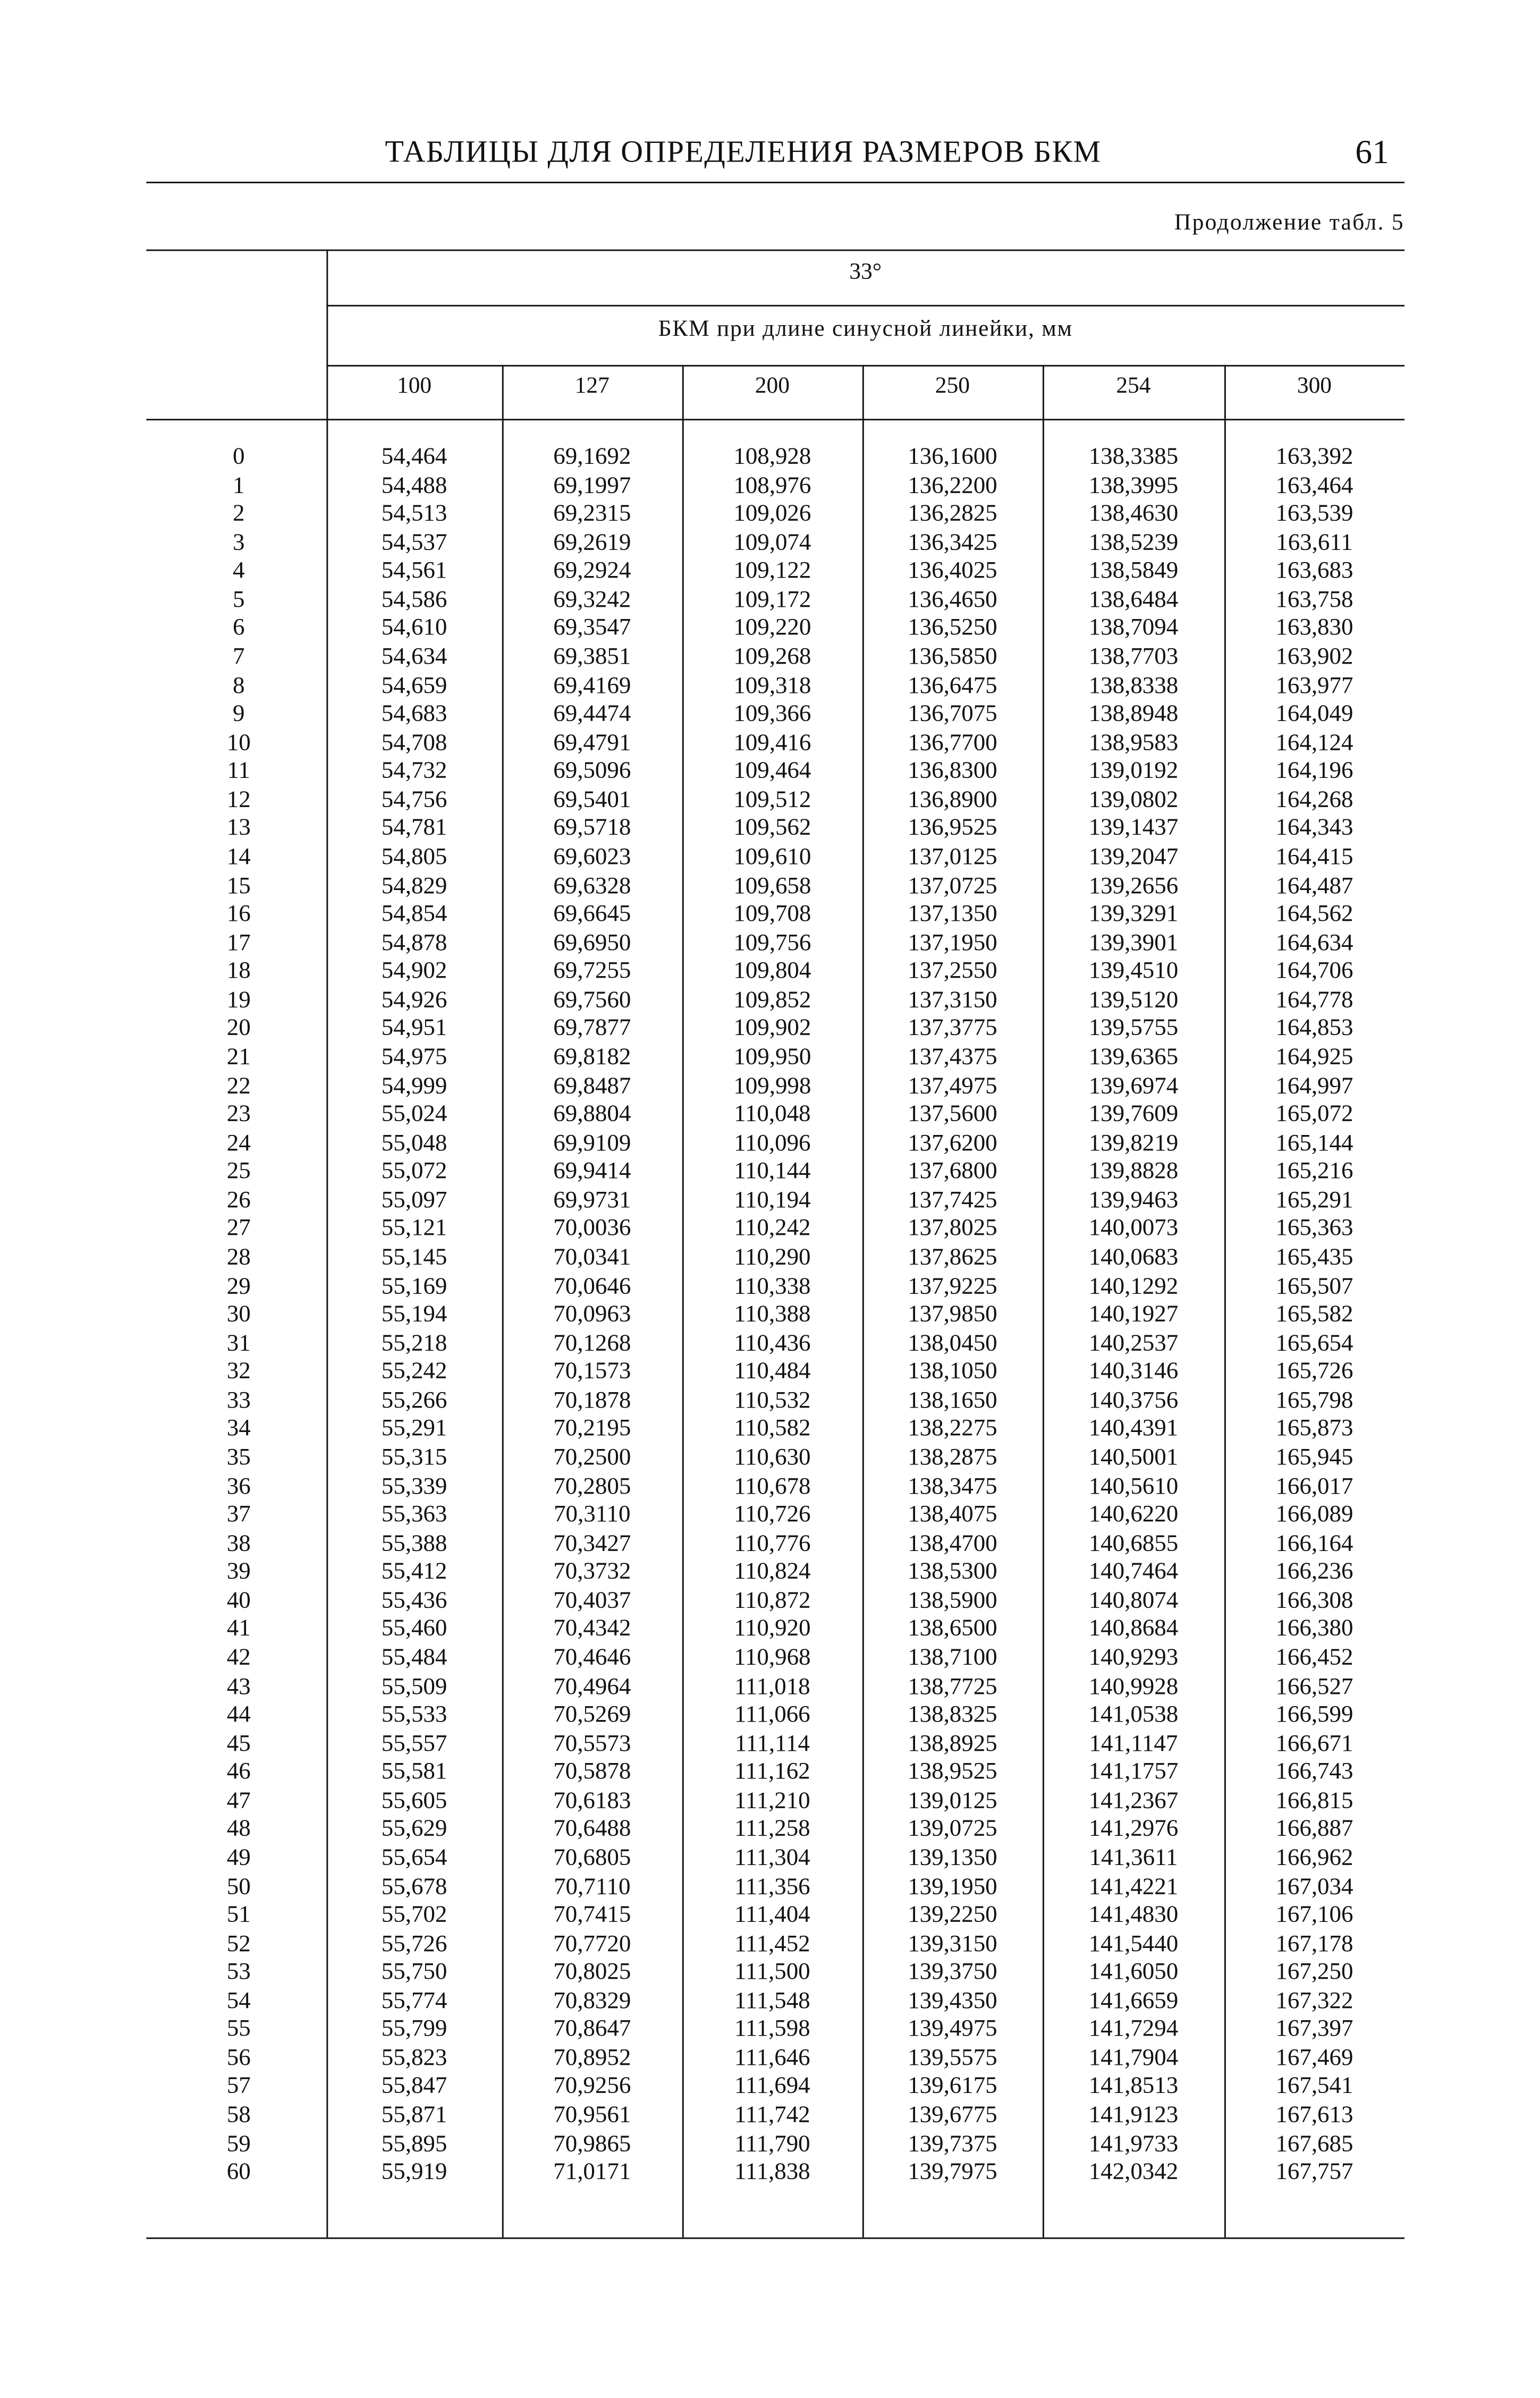 The height and width of the screenshot is (2398, 1540). I want to click on value-cell: 139,4350, so click(953, 2001).